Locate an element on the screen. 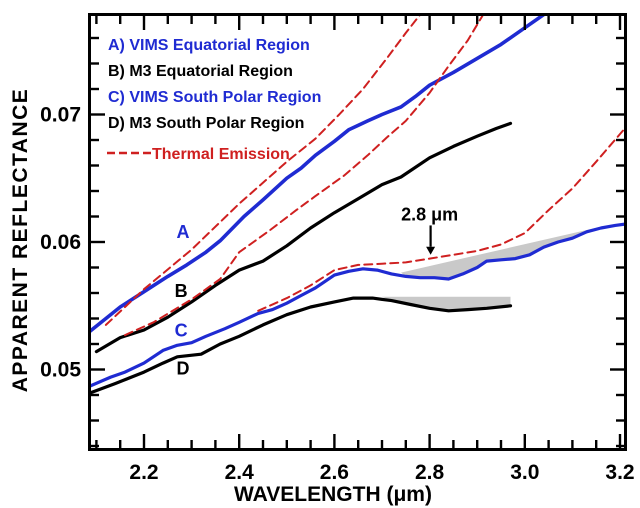  legend-item-thermal: Thermal Emission is located at coordinates (221, 154).